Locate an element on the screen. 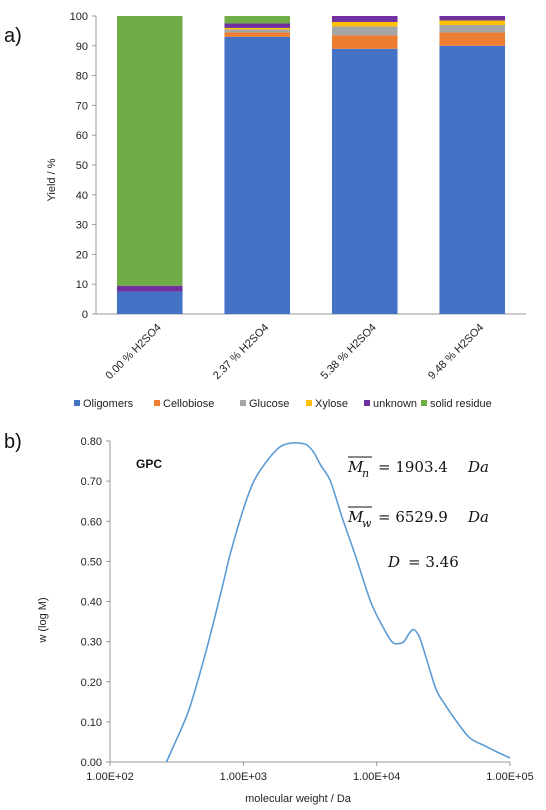  y-tick-label-b: 0.70 is located at coordinates (91, 482).